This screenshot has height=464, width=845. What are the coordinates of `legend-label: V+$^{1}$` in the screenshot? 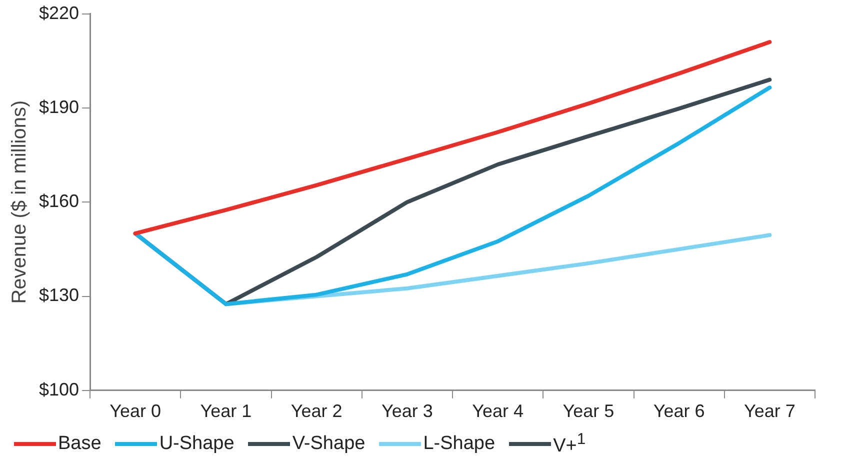 It's located at (569, 444).